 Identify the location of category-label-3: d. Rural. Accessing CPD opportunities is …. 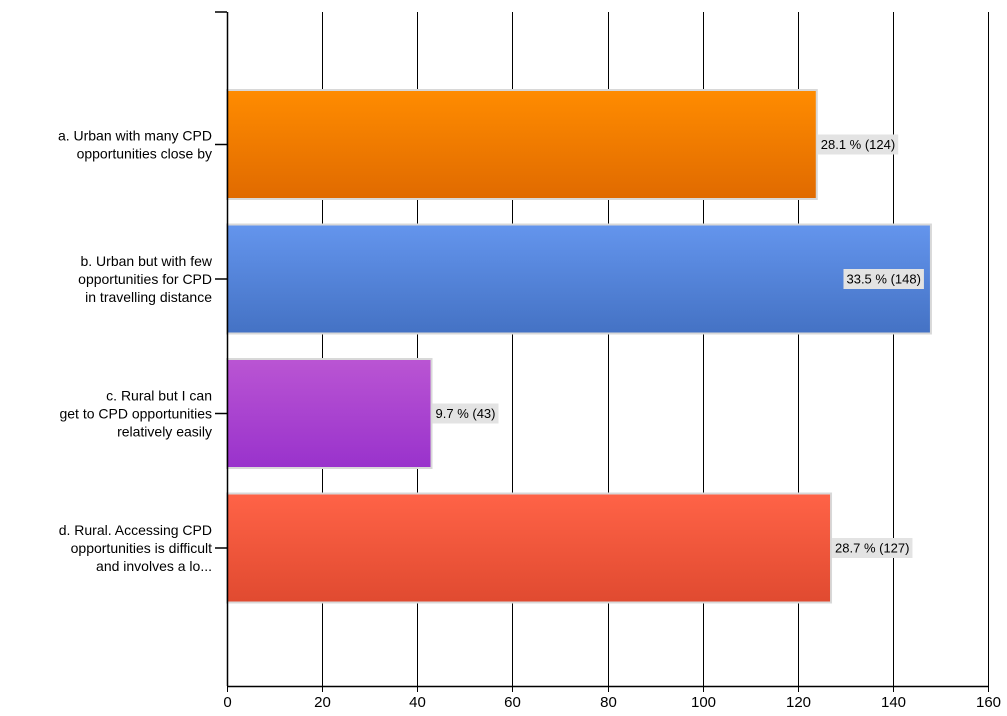
(135, 548).